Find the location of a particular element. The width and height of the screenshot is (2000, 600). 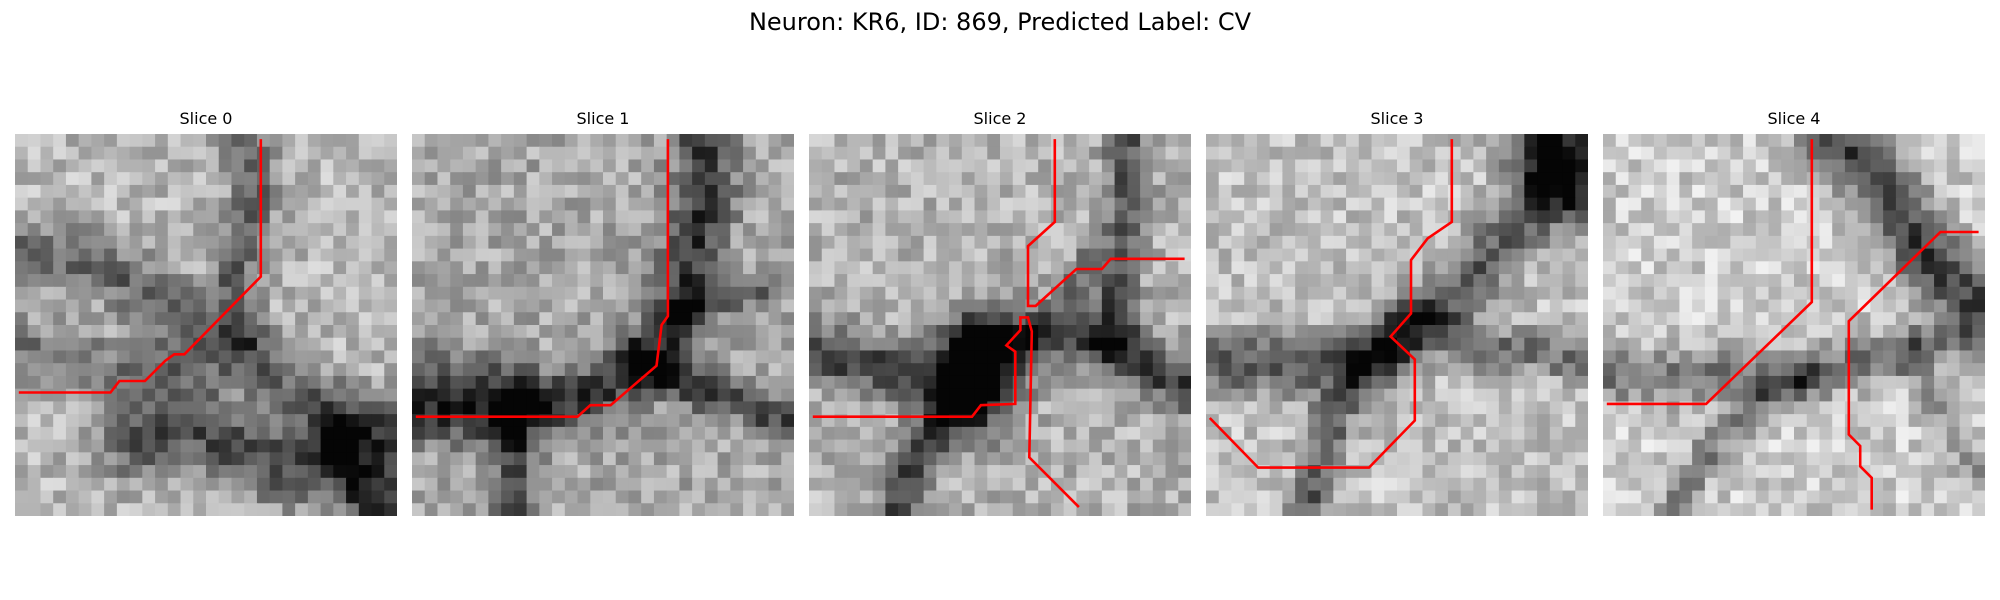

slice-panel-2: Slice 2 is located at coordinates (1000, 312).